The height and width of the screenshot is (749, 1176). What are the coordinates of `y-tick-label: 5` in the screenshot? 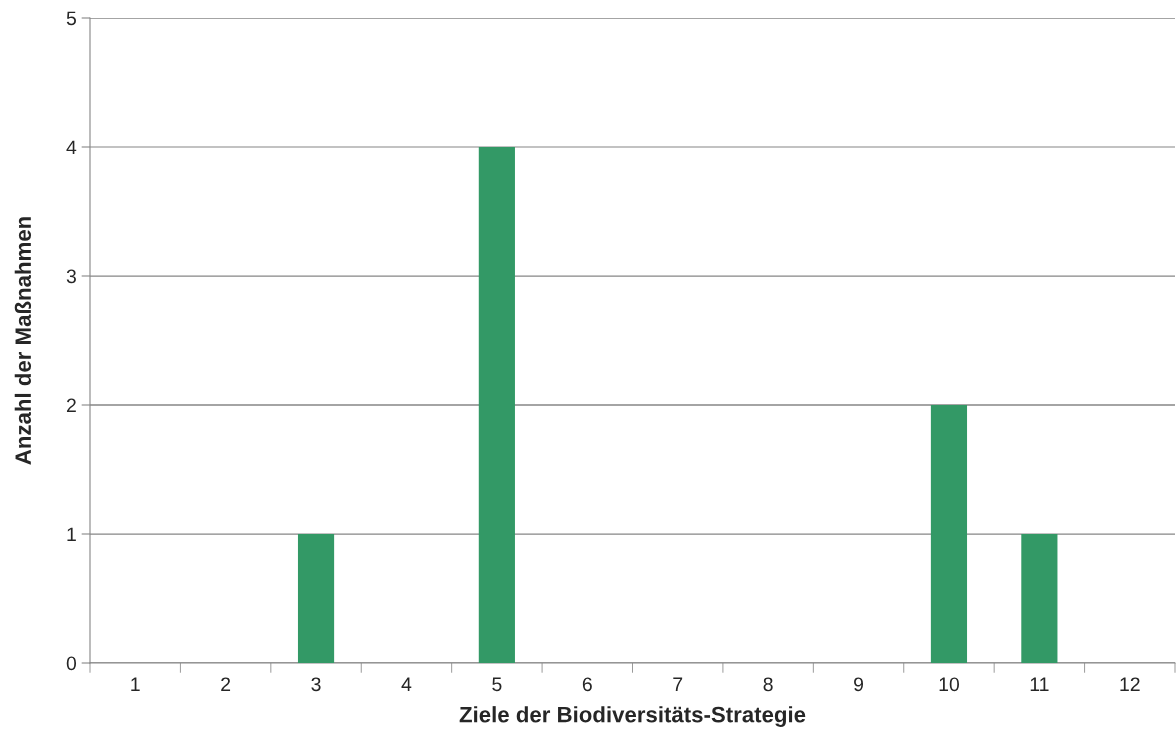 It's located at (71, 18).